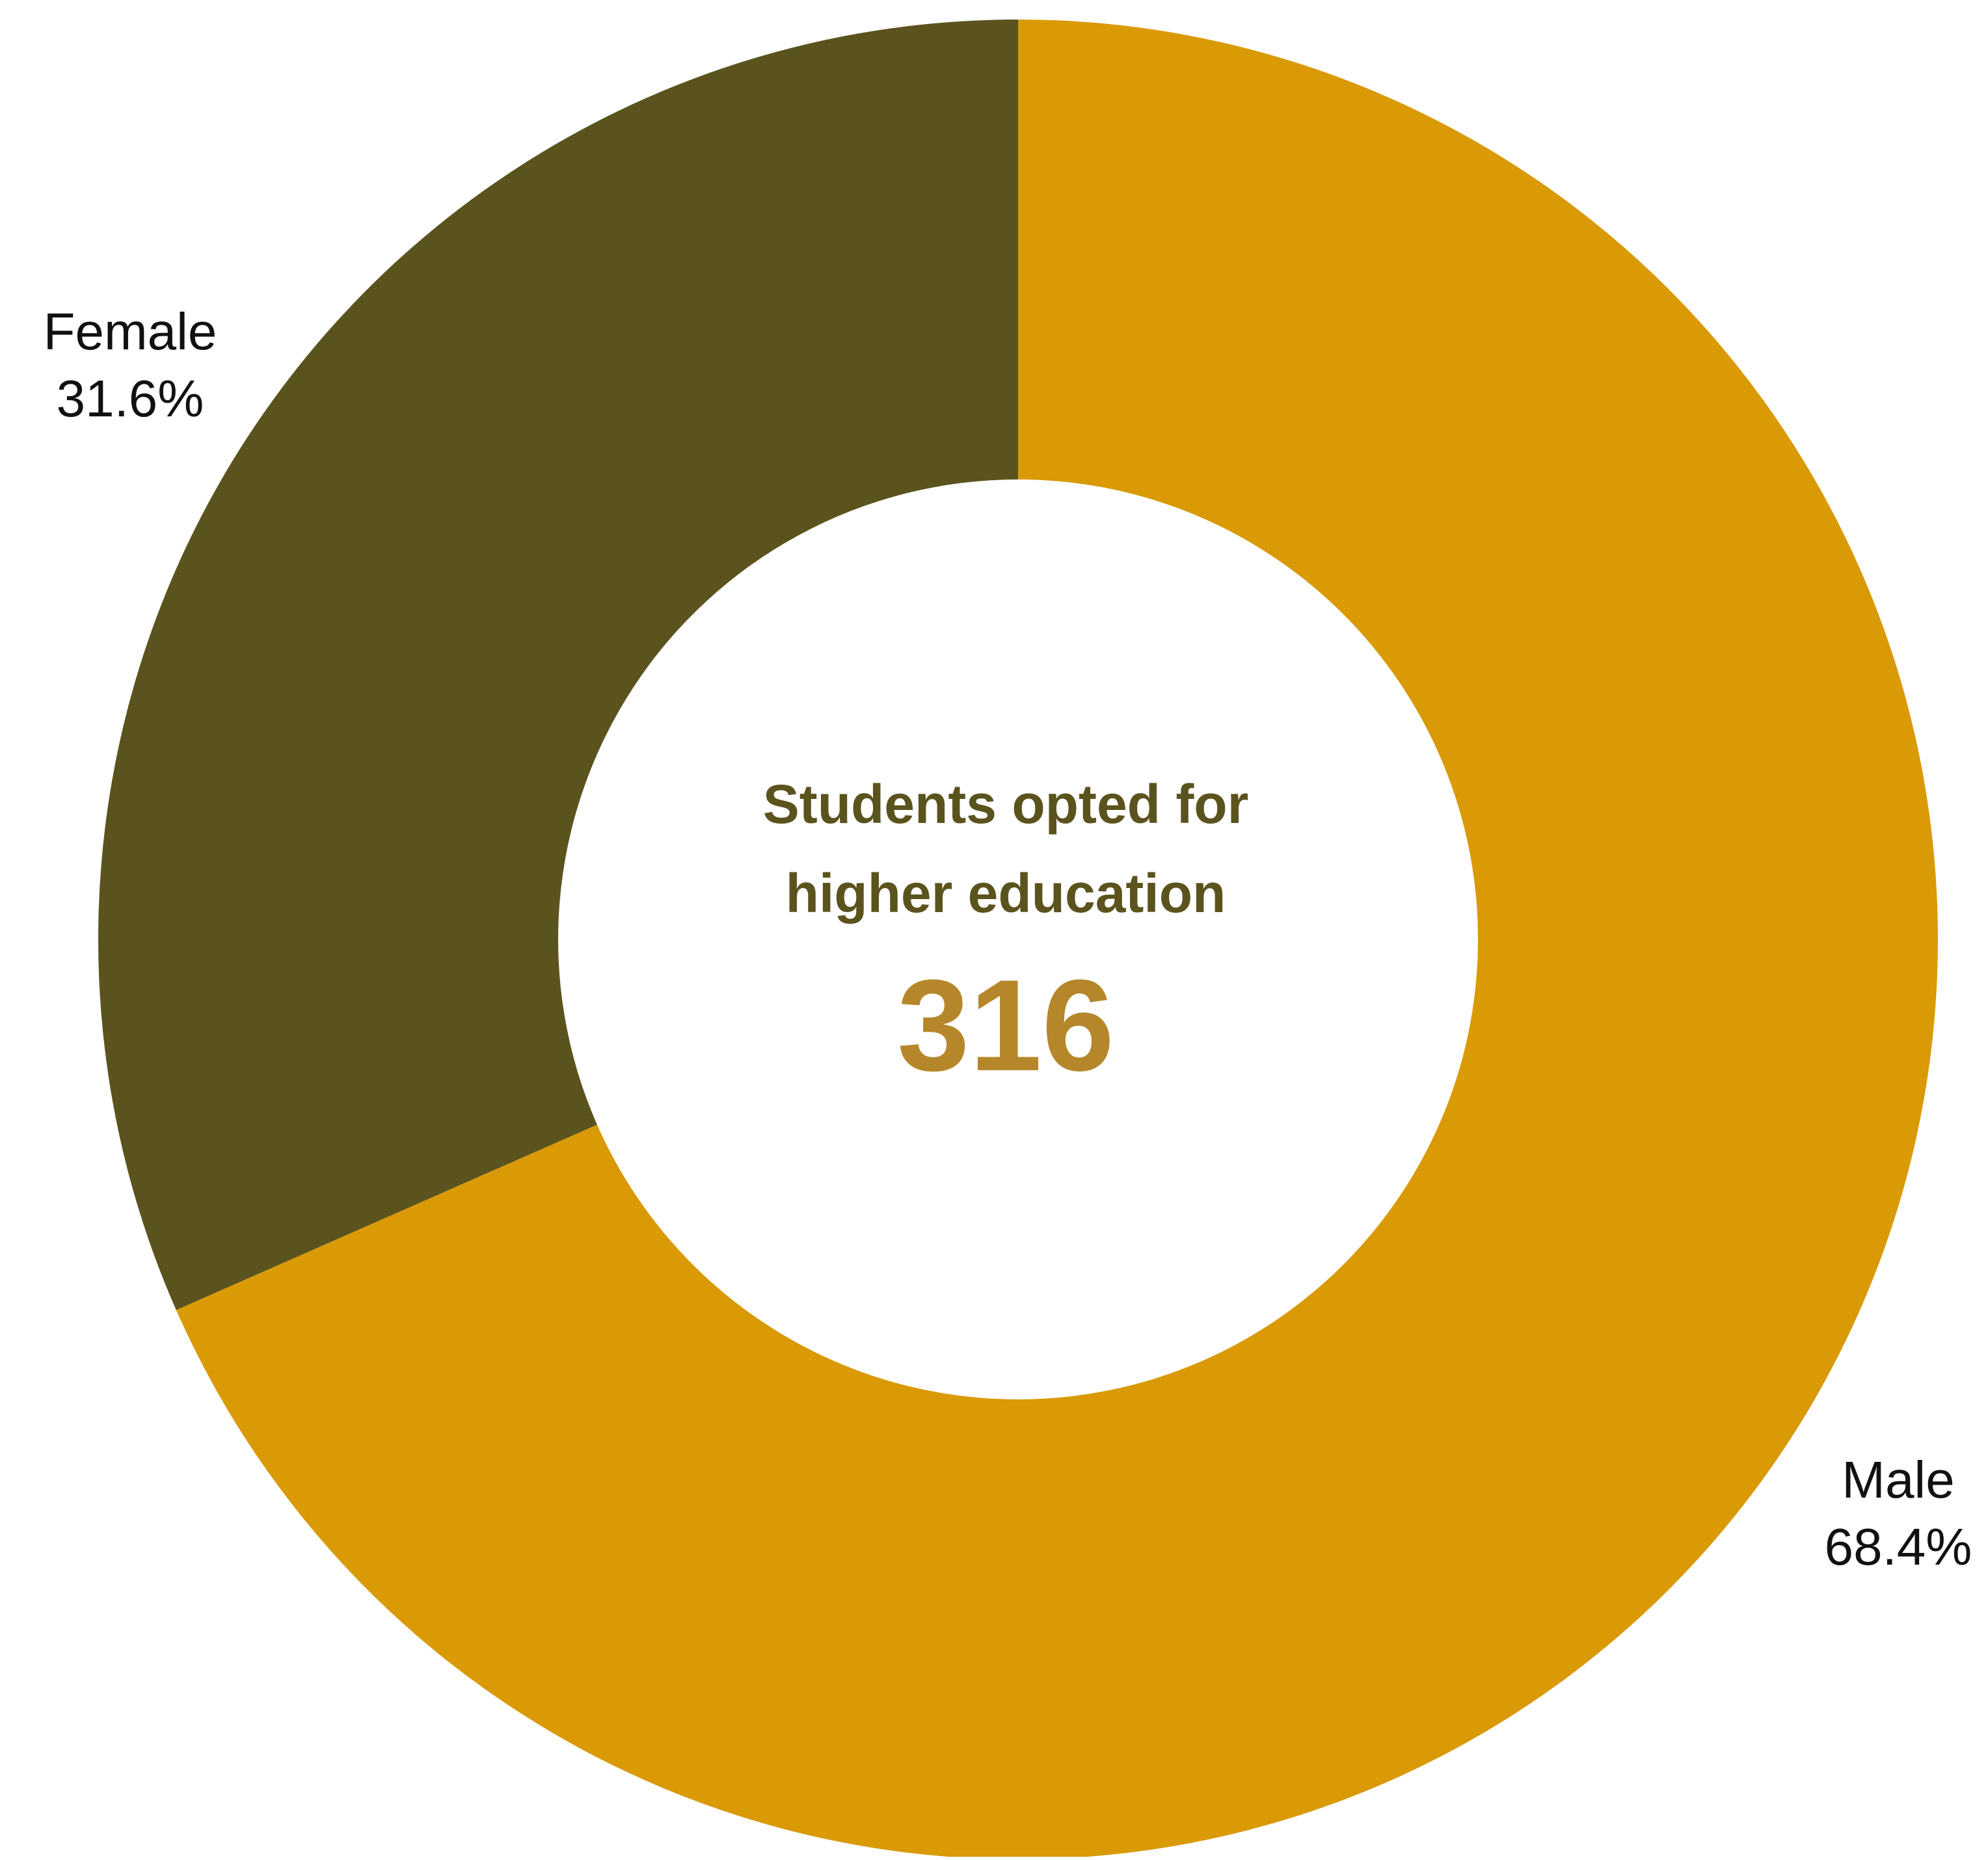  I want to click on slice-label-female-category: Female, so click(130, 331).